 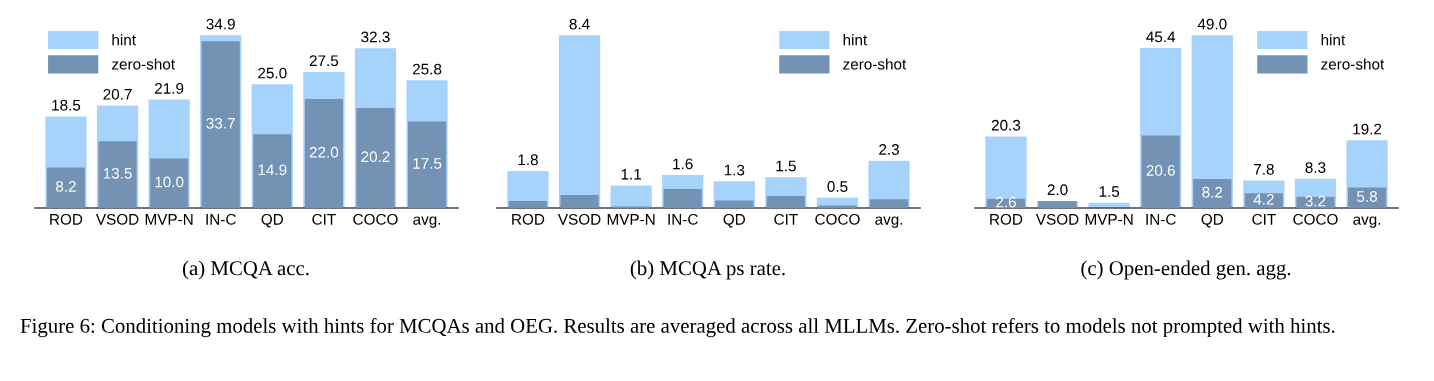 What do you see at coordinates (1367, 196) in the screenshot?
I see `data-label: 5.8` at bounding box center [1367, 196].